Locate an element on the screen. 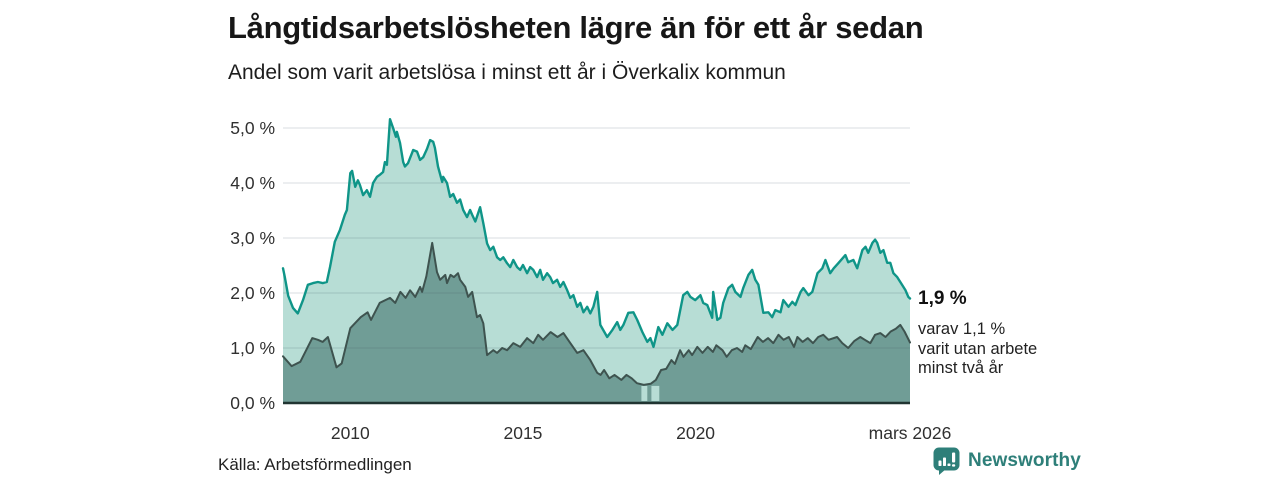  source-attribution: Källa: Arbetsförmedlingen is located at coordinates (315, 464).